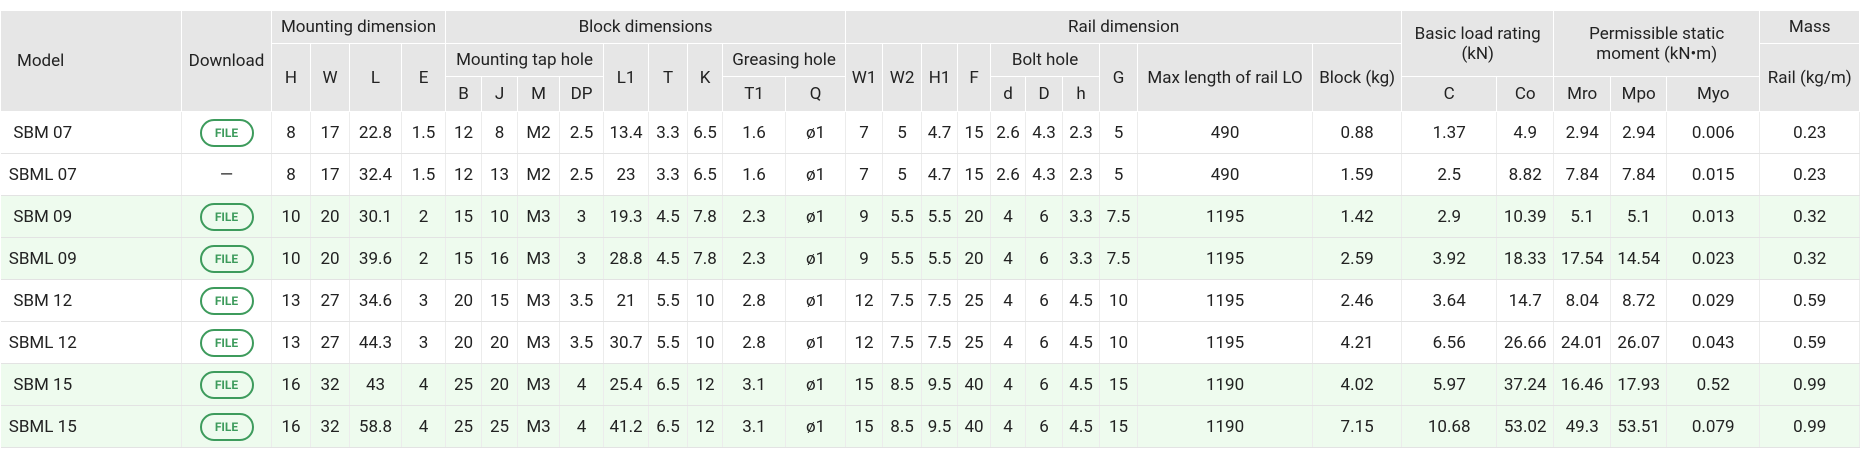 Image resolution: width=1864 pixels, height=450 pixels. What do you see at coordinates (864, 384) in the screenshot?
I see `value-cell: 15` at bounding box center [864, 384].